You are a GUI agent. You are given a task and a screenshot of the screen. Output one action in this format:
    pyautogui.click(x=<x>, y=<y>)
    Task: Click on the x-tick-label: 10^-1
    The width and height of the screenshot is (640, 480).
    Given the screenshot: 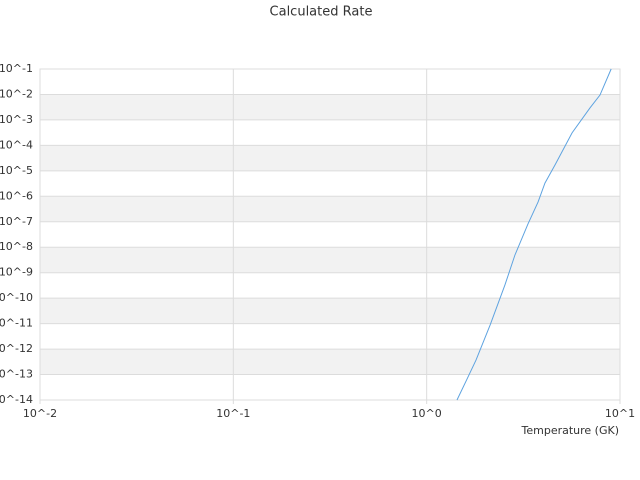 What is the action you would take?
    pyautogui.click(x=233, y=413)
    